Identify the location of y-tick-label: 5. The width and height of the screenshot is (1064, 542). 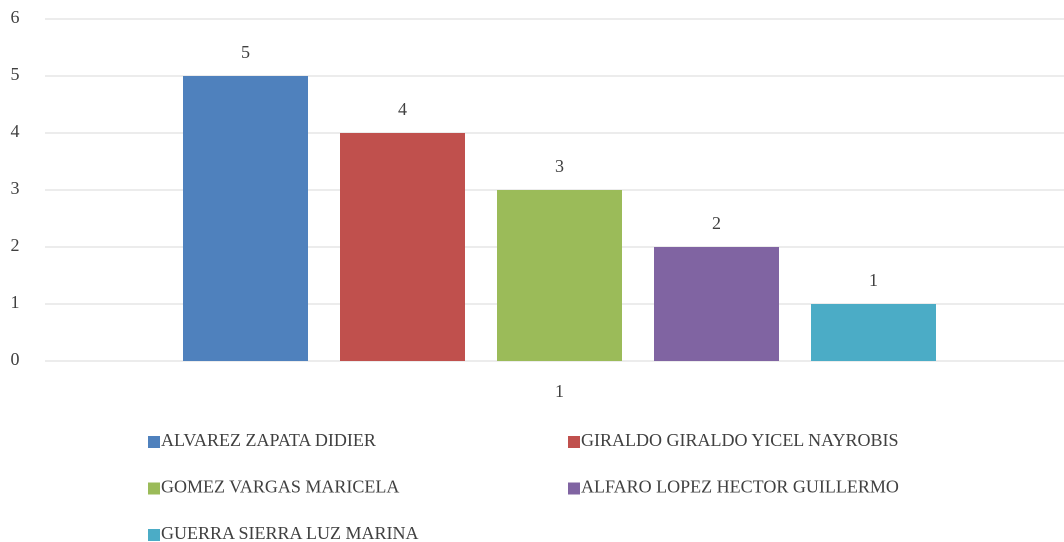
(15, 74).